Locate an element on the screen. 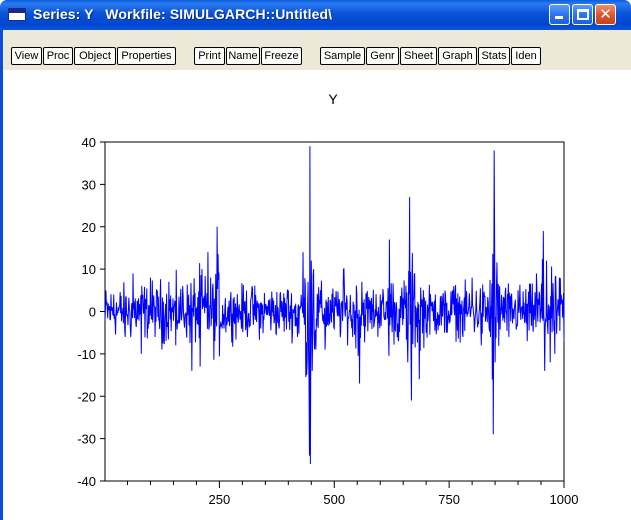 This screenshot has height=520, width=631. name-button: Name is located at coordinates (243, 56).